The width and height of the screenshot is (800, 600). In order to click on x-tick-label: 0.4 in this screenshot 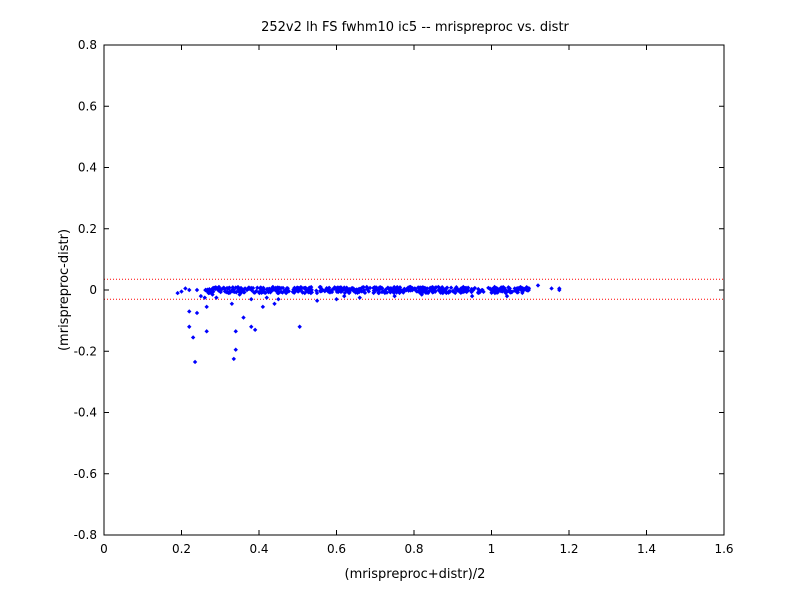, I will do `click(258, 549)`.